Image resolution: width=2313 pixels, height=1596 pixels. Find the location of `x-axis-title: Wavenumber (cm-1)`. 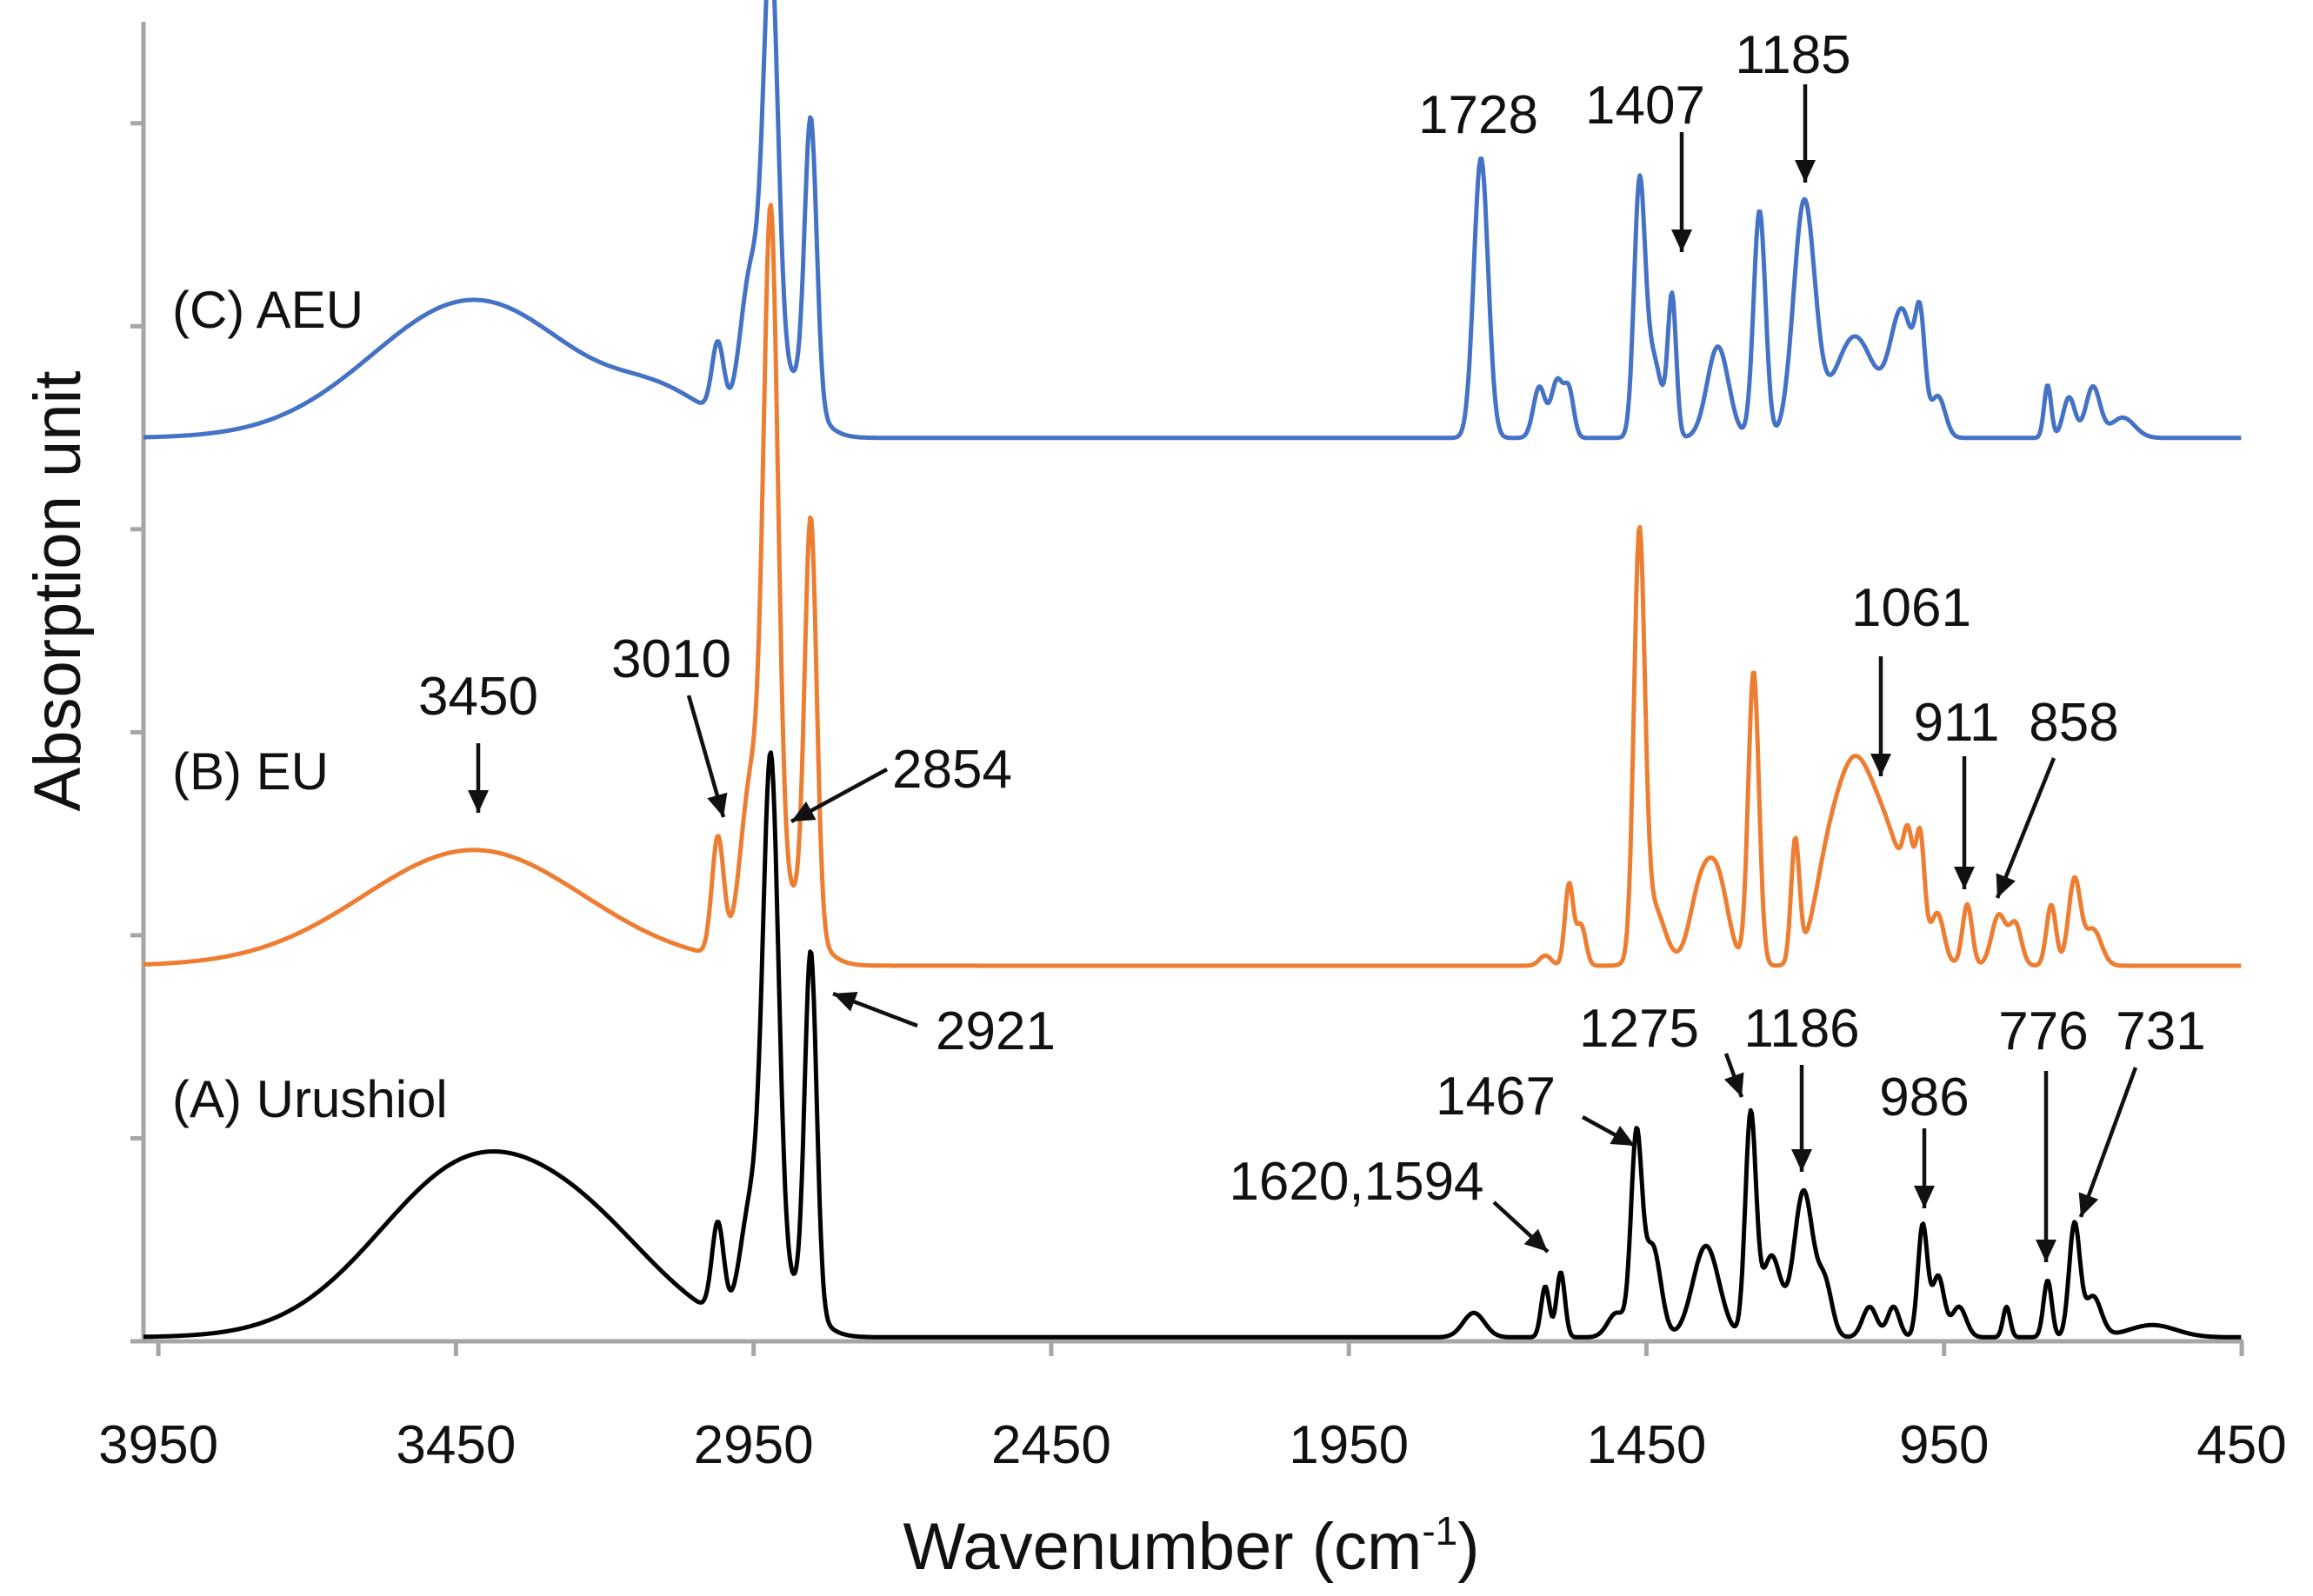

x-axis-title: Wavenumber (cm-1) is located at coordinates (1191, 1546).